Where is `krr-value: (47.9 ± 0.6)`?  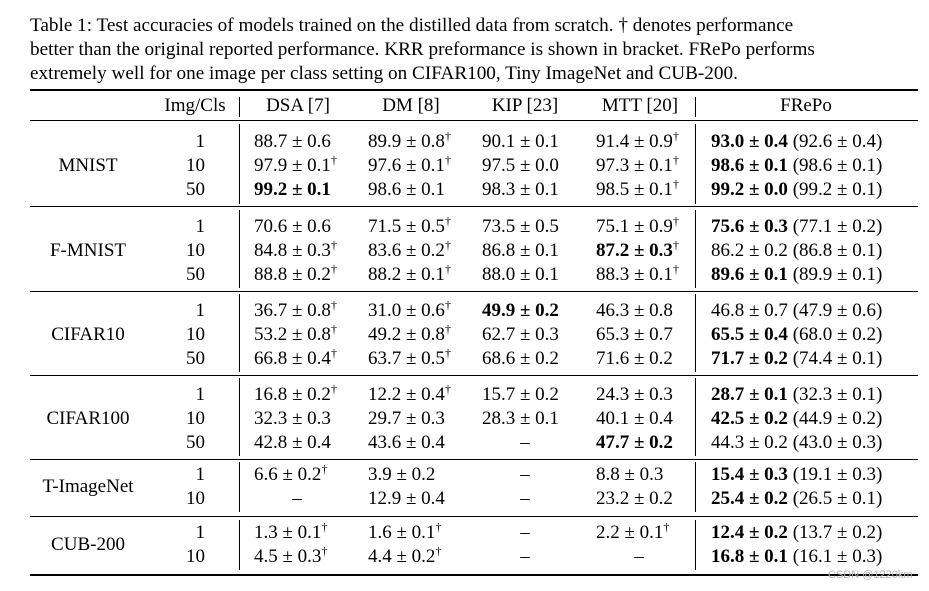
krr-value: (47.9 ± 0.6) is located at coordinates (835, 310).